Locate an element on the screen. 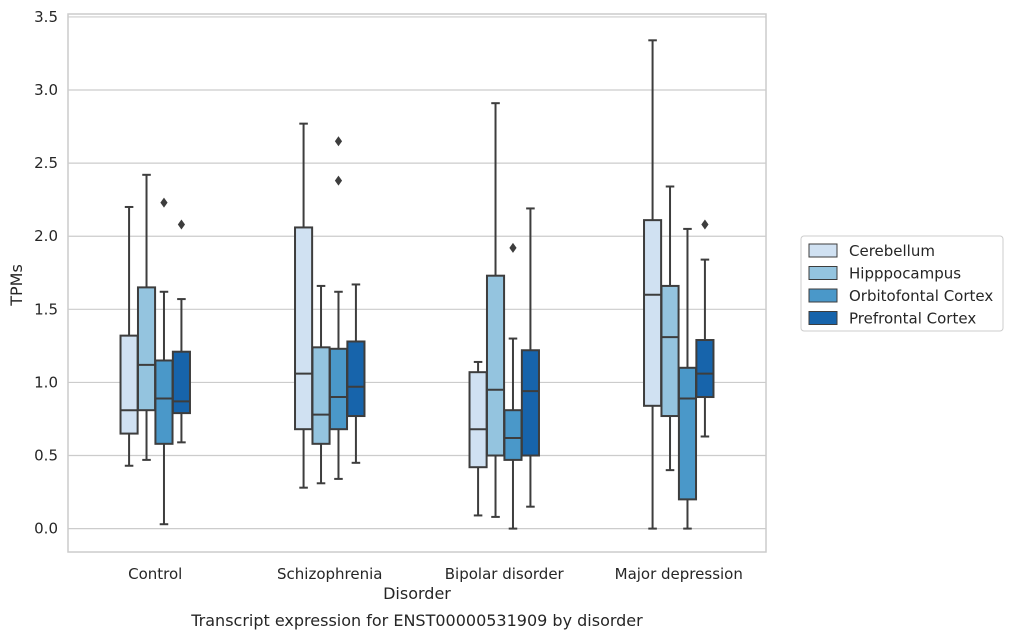  y-tick-label: 1.5 is located at coordinates (46, 309).